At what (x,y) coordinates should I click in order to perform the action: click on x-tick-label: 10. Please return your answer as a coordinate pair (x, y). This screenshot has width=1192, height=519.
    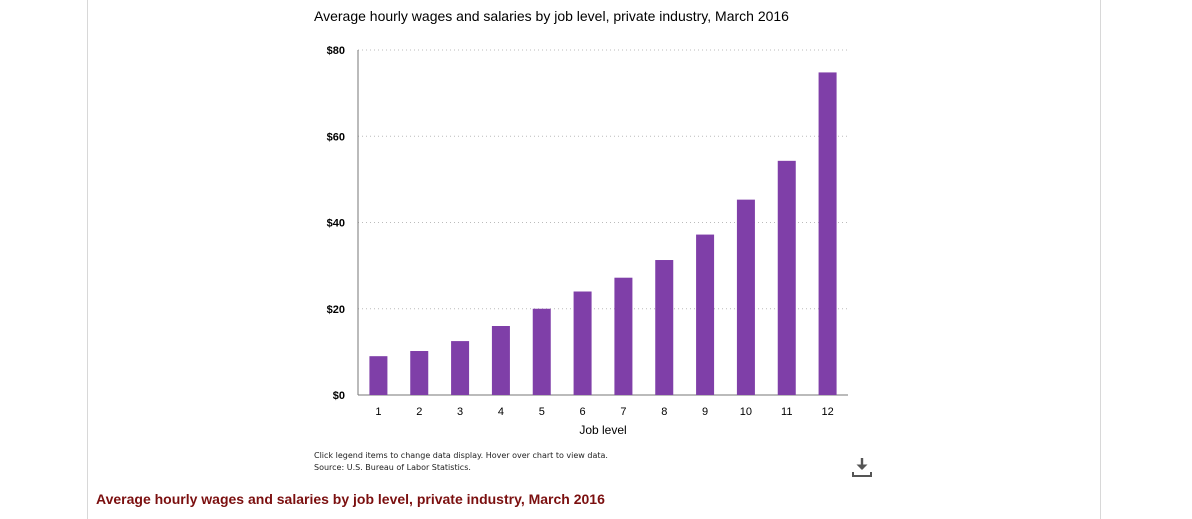
    Looking at the image, I should click on (746, 412).